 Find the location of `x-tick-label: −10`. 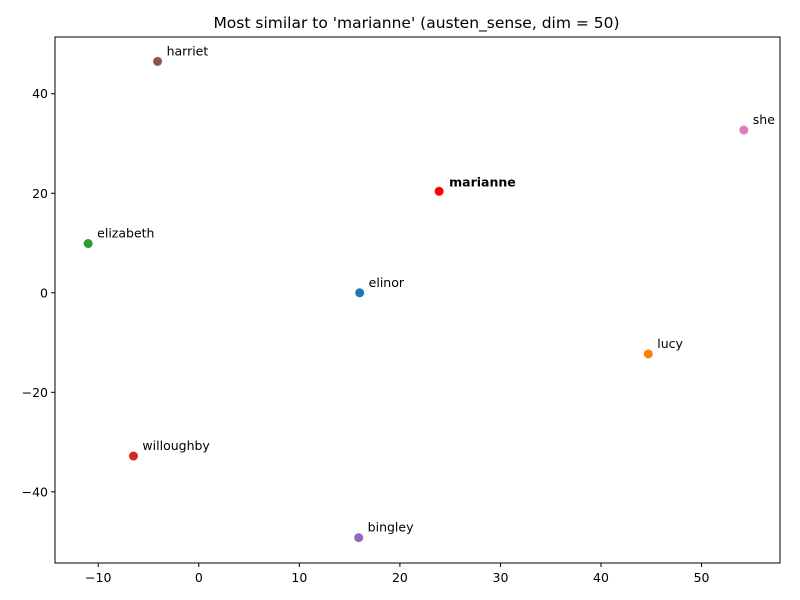

x-tick-label: −10 is located at coordinates (98, 577).